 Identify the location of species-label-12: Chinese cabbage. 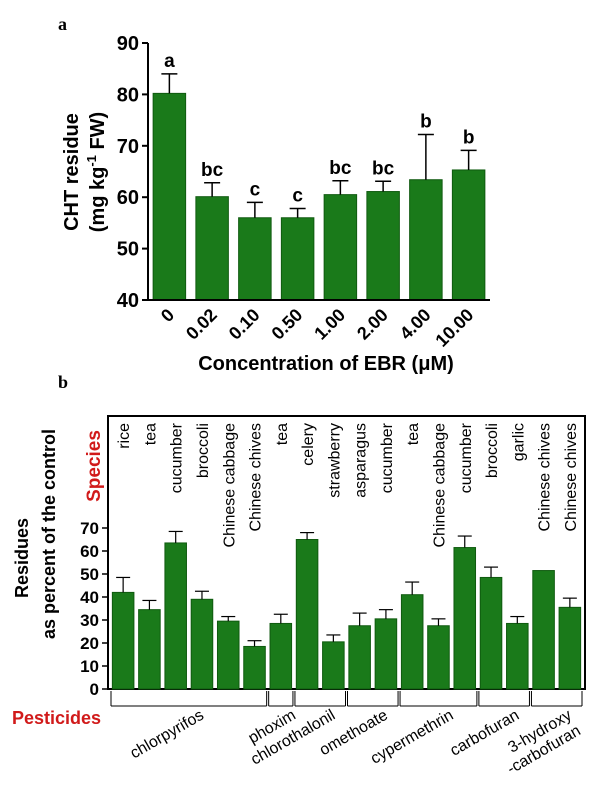
(439, 485).